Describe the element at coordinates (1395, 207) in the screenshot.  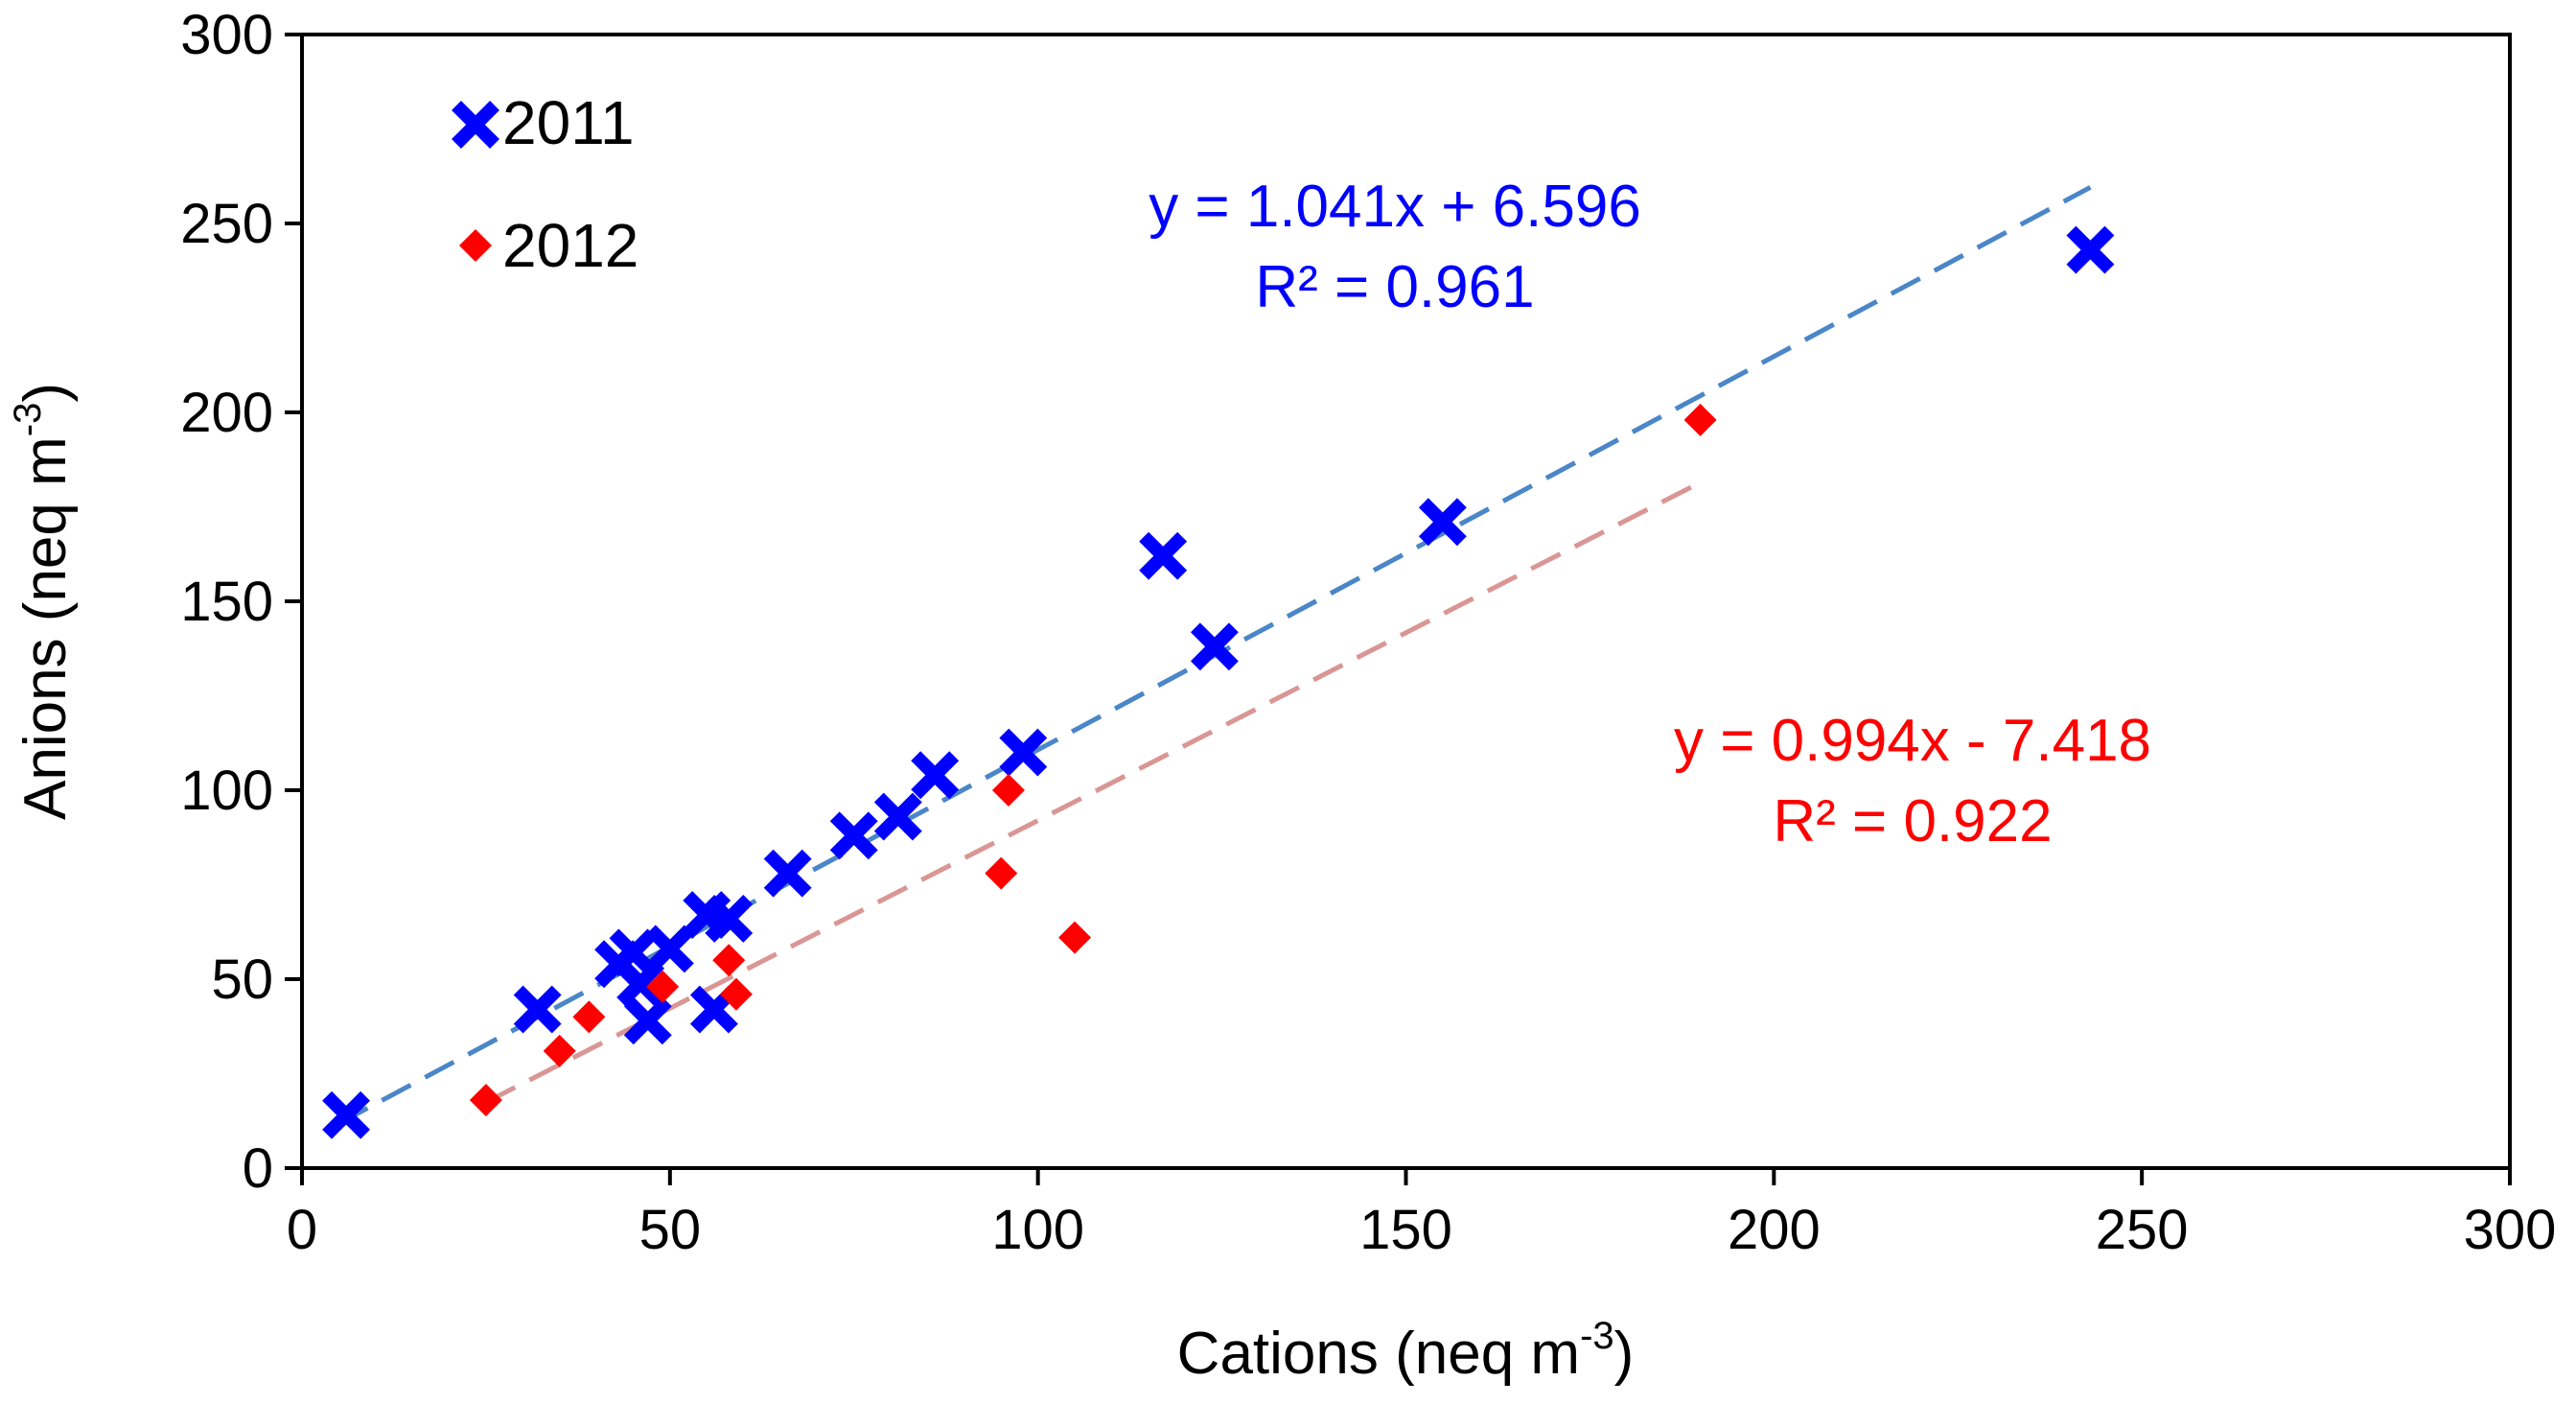
I see `equation-2011: y = 1.041x + 6.596` at that location.